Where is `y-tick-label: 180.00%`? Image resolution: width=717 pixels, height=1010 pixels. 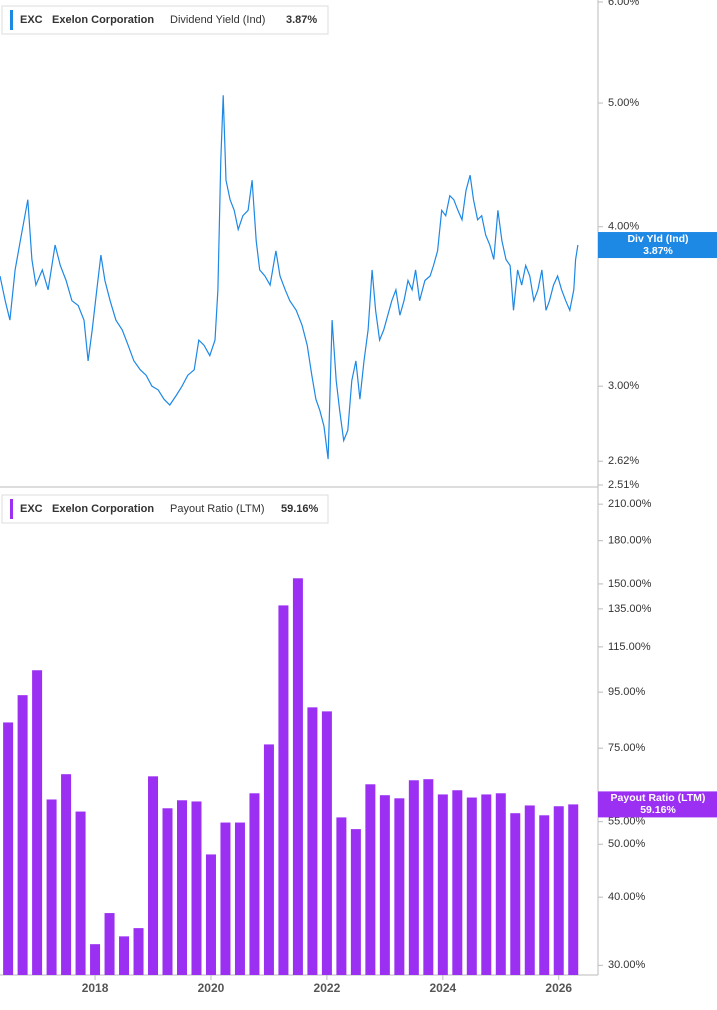
y-tick-label: 180.00% is located at coordinates (630, 541).